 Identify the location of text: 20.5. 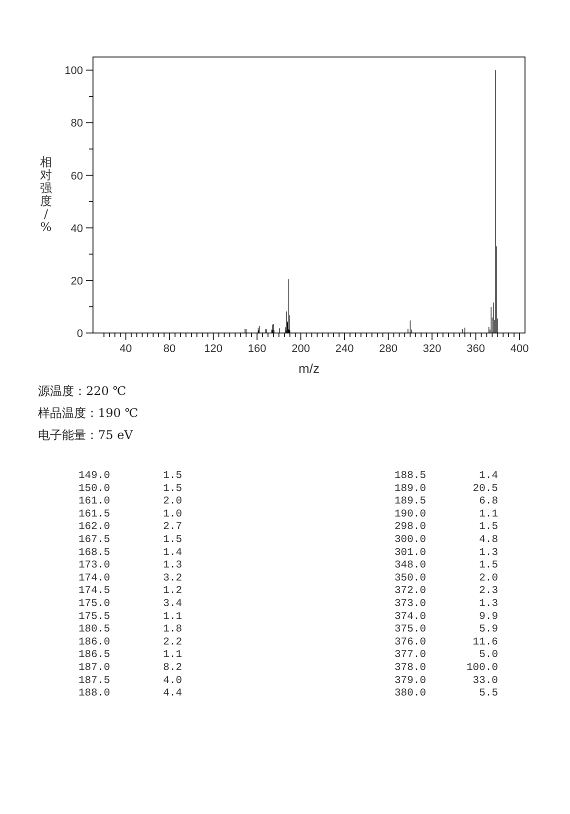
(485, 488).